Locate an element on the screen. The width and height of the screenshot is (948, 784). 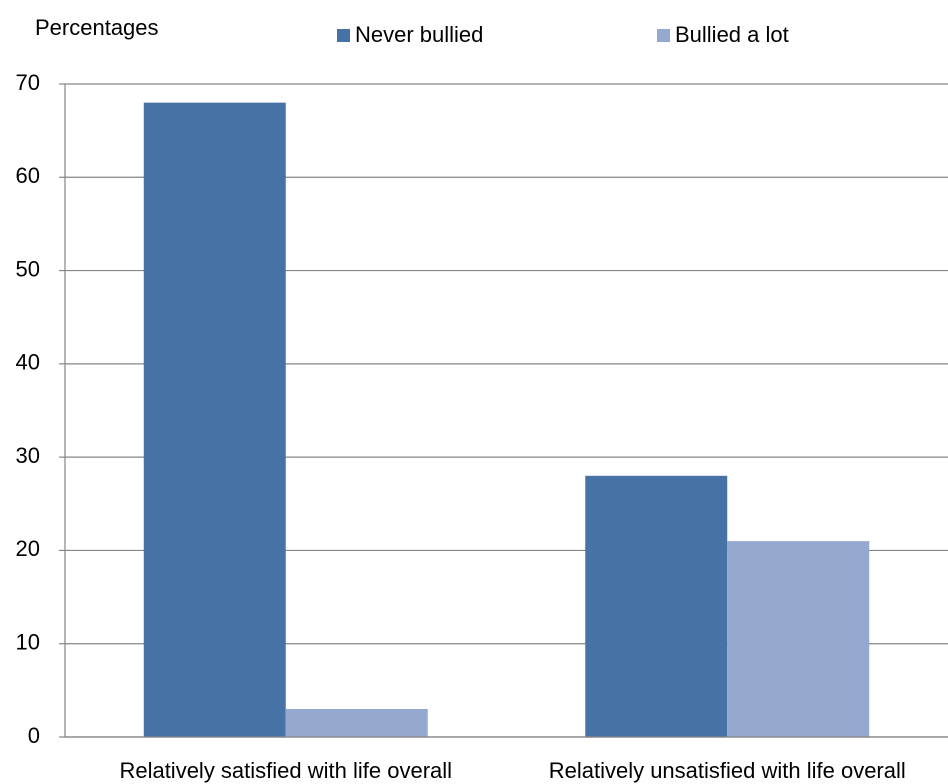
y-tick-label: 30 is located at coordinates (28, 455).